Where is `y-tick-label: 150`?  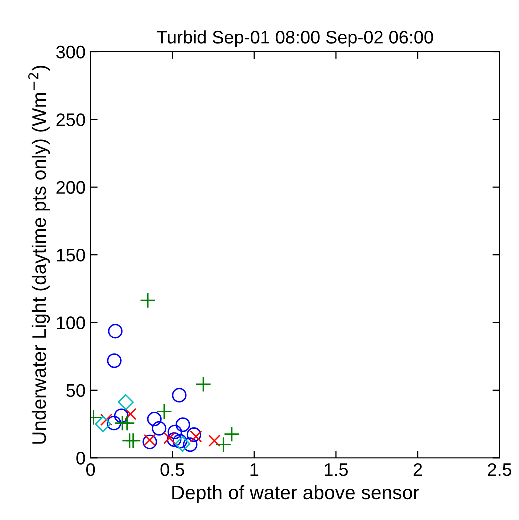 y-tick-label: 150 is located at coordinates (71, 255).